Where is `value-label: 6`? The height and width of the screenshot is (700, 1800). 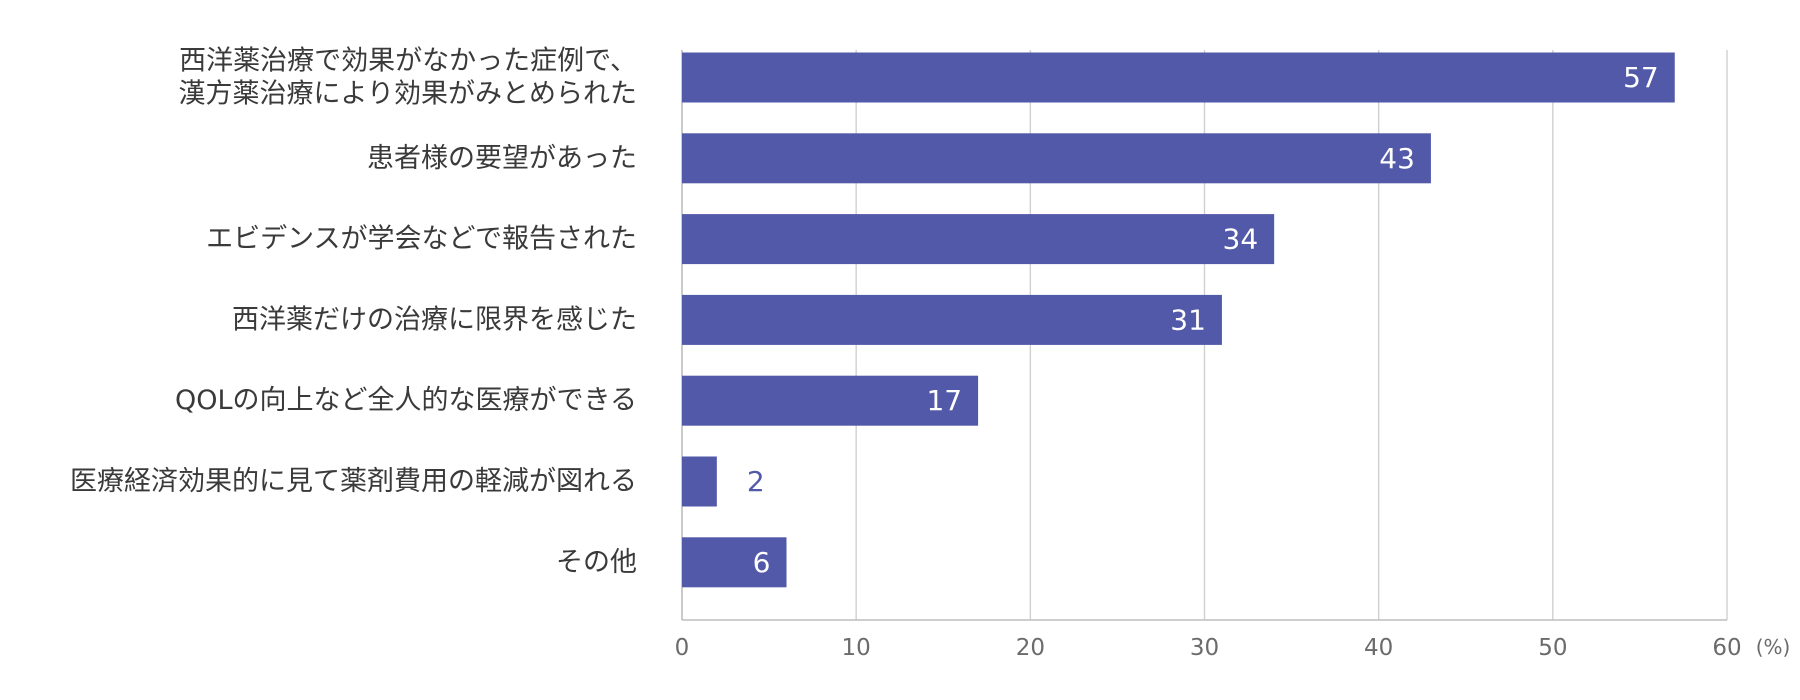 value-label: 6 is located at coordinates (762, 562).